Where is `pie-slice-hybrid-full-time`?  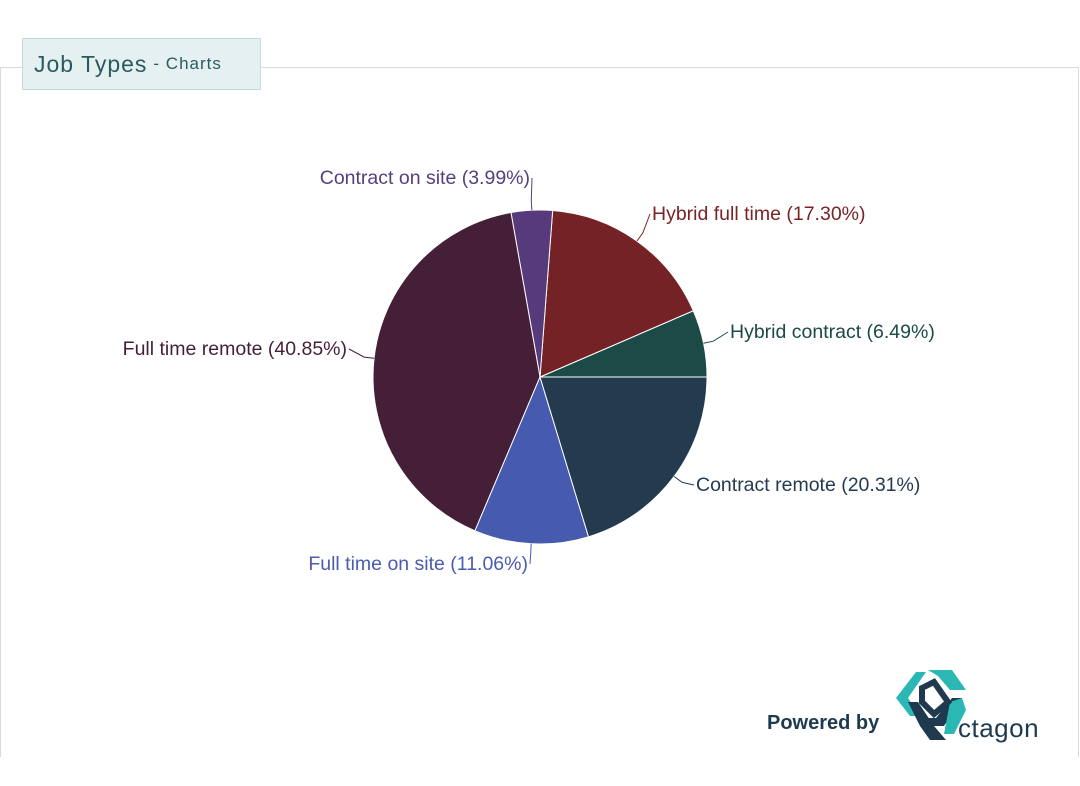
pie-slice-hybrid-full-time is located at coordinates (616, 293).